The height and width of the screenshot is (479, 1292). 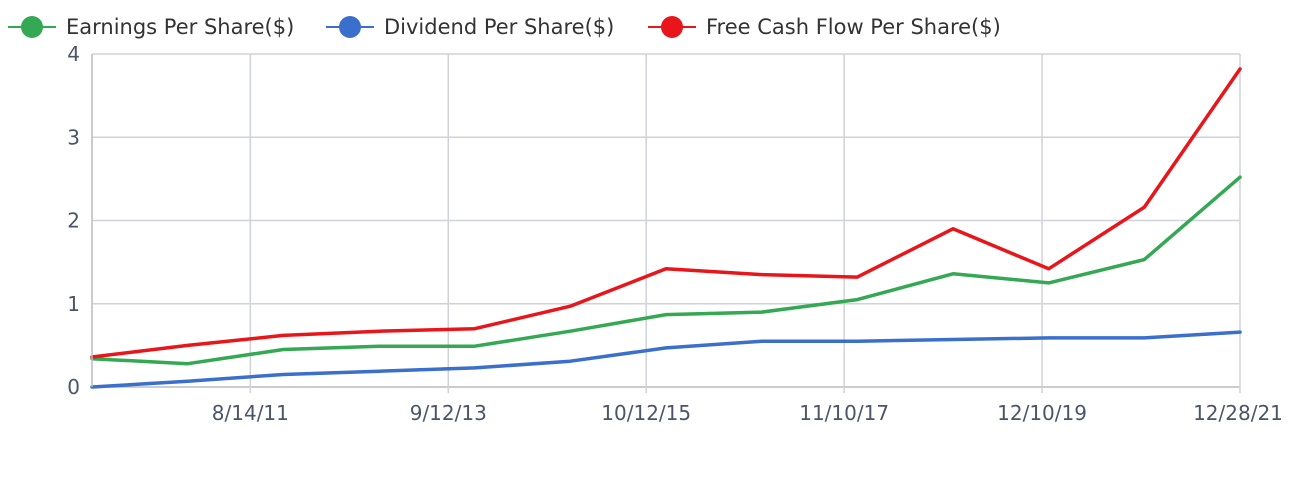 I want to click on x-tick-label: 10/12/15, so click(x=646, y=413).